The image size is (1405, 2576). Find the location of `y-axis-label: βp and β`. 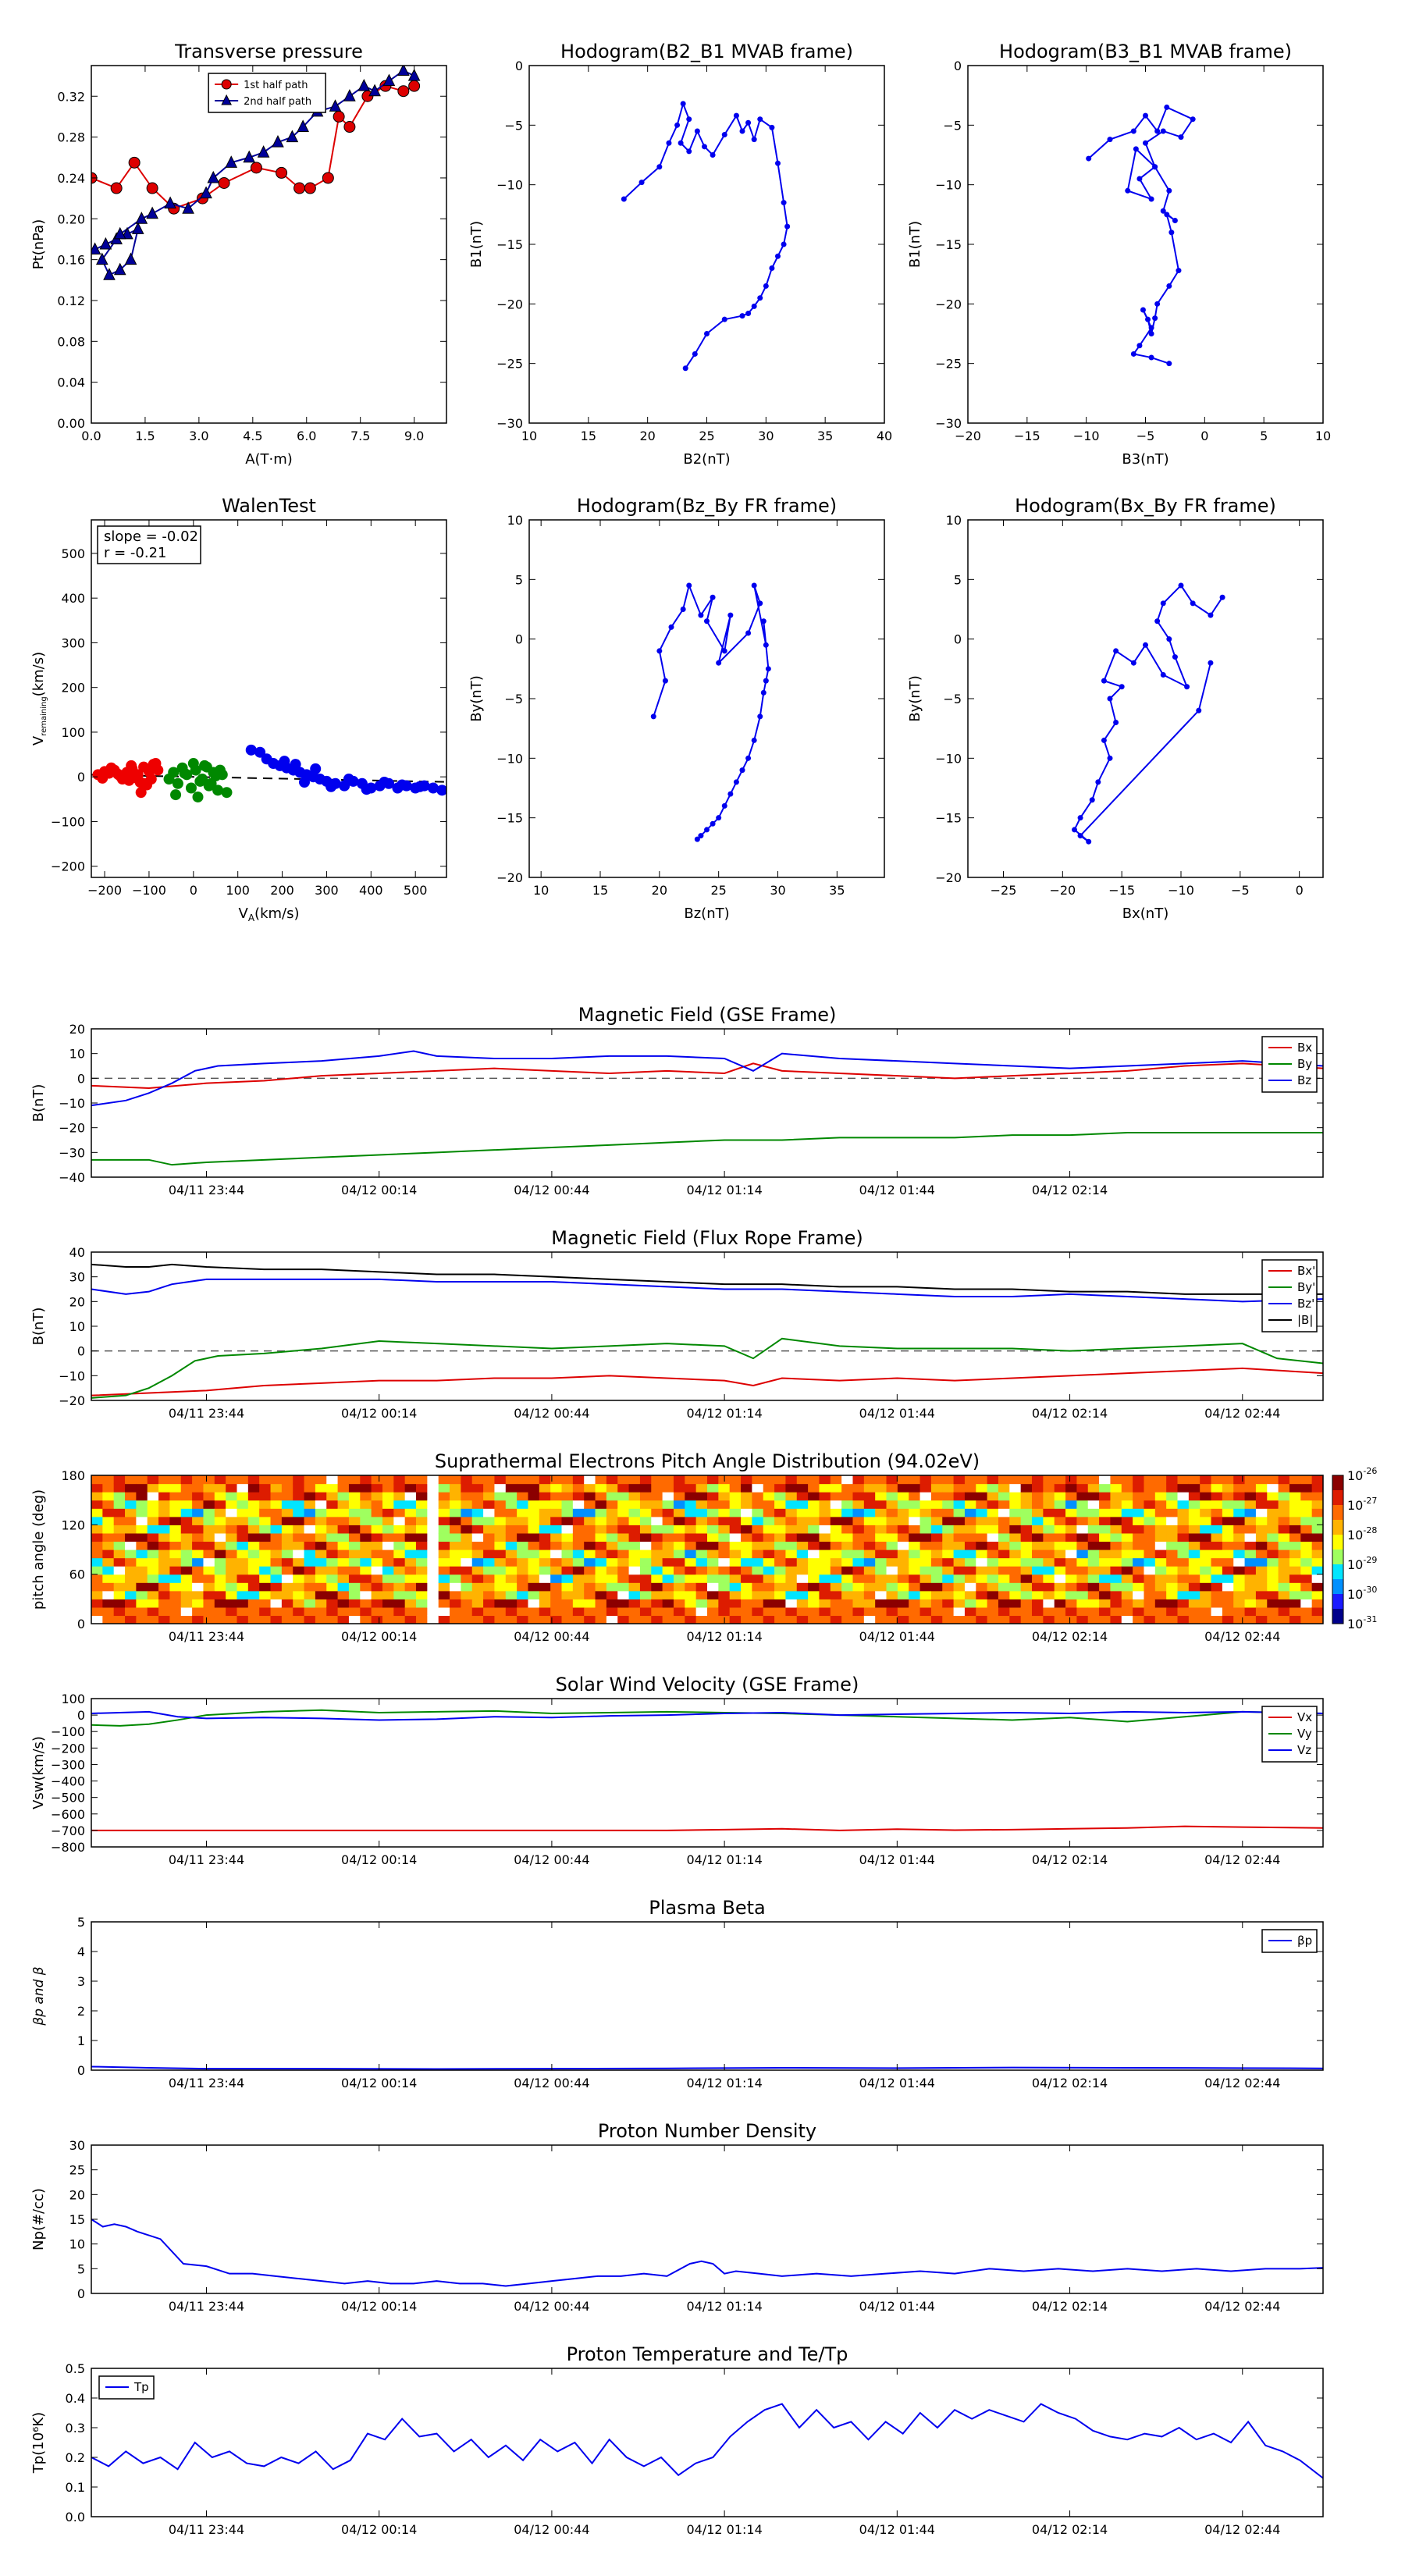

y-axis-label: βp and β is located at coordinates (39, 1996).